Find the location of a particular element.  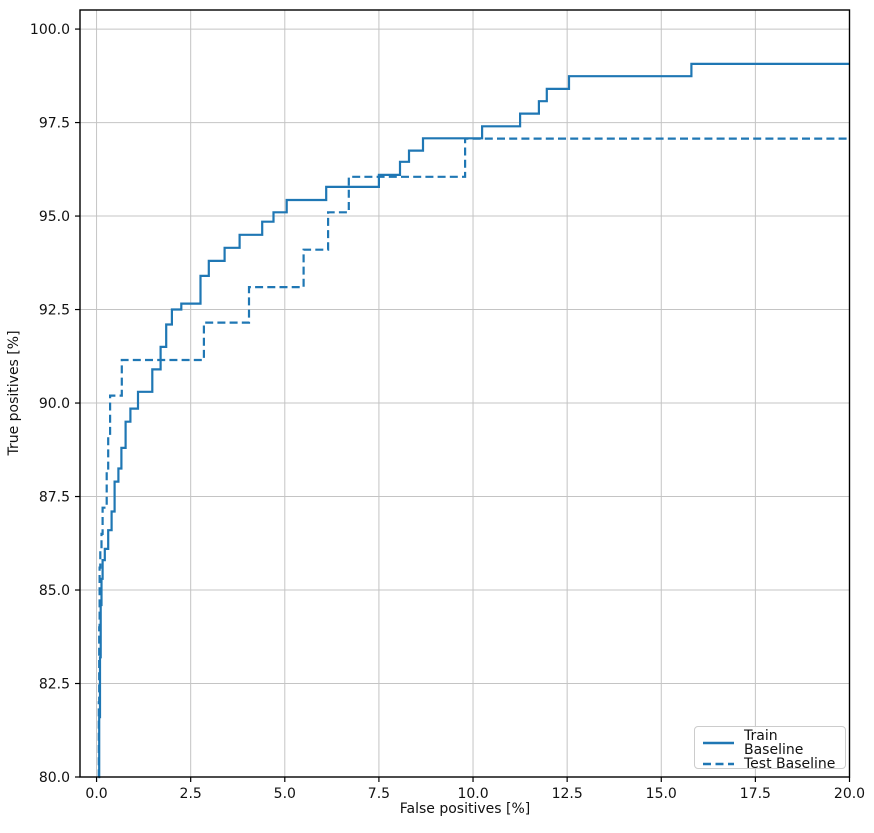

y-tick-label: 90.0 is located at coordinates (54, 404).